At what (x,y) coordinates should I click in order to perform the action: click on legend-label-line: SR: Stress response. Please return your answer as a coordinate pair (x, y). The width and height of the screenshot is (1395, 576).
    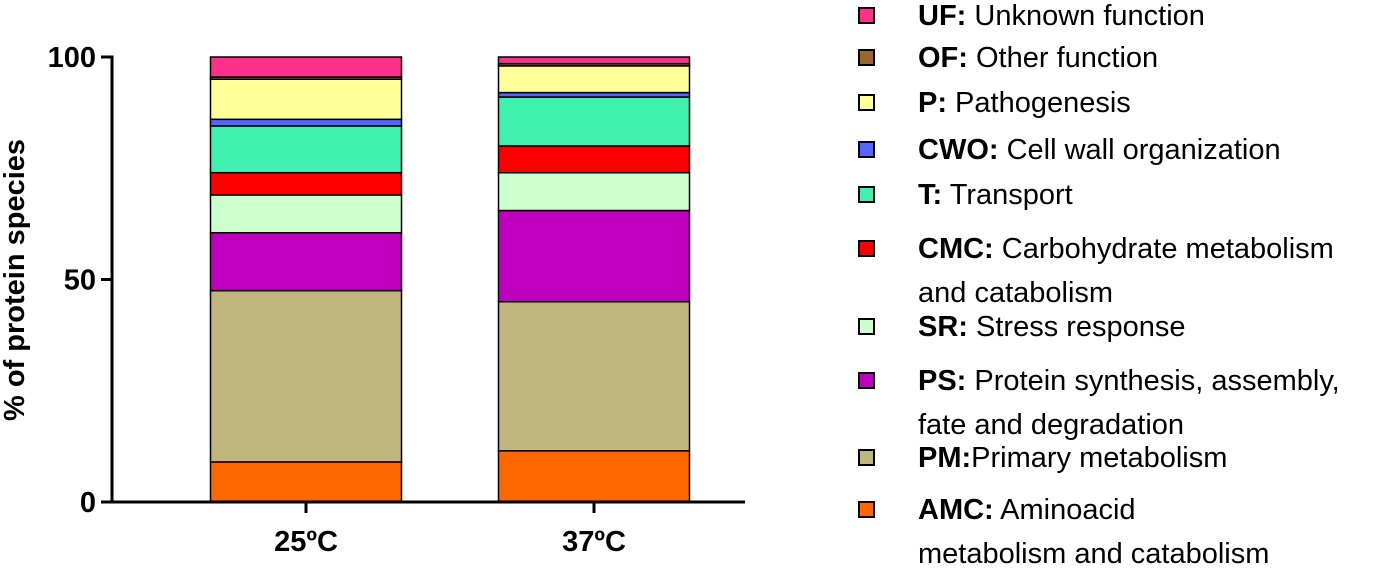
    Looking at the image, I should click on (1052, 327).